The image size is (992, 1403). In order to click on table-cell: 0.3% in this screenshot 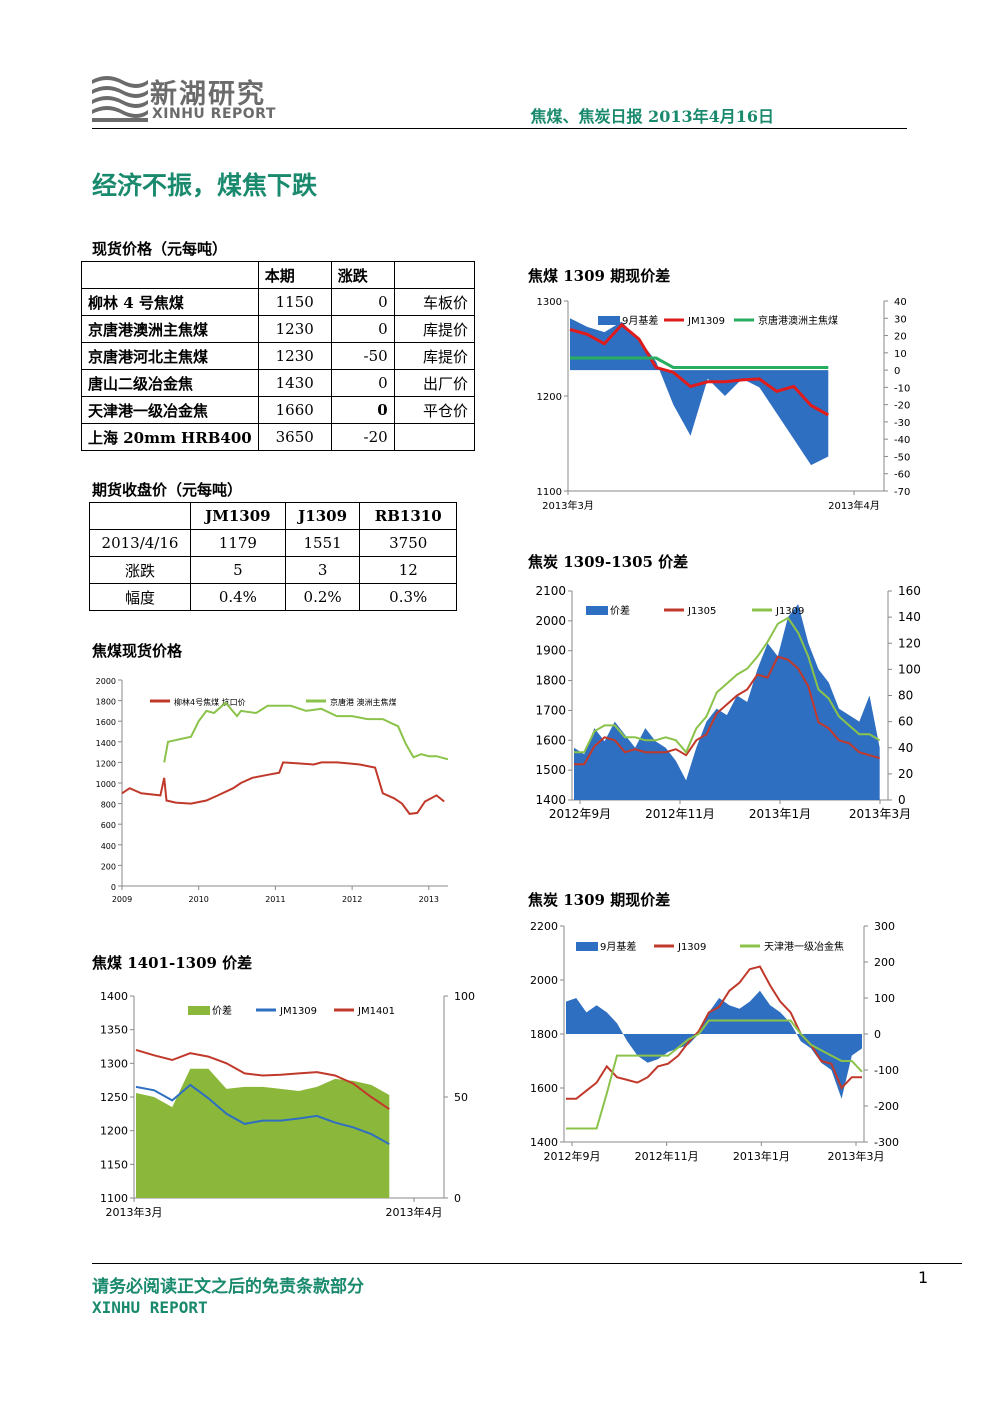, I will do `click(408, 597)`.